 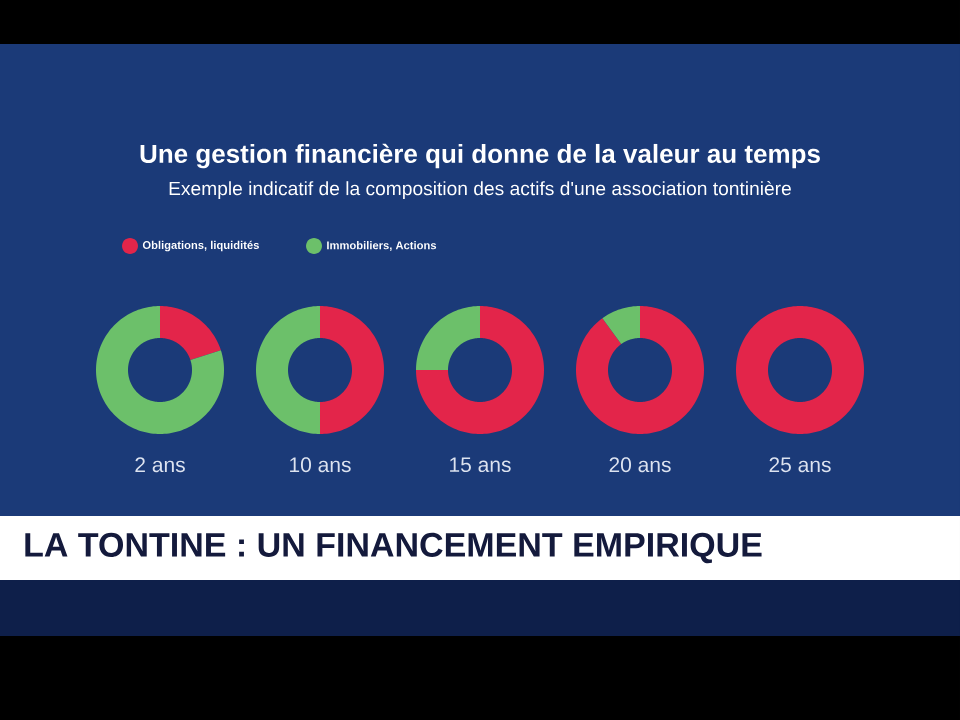 I want to click on text: 20 ans, so click(x=640, y=465).